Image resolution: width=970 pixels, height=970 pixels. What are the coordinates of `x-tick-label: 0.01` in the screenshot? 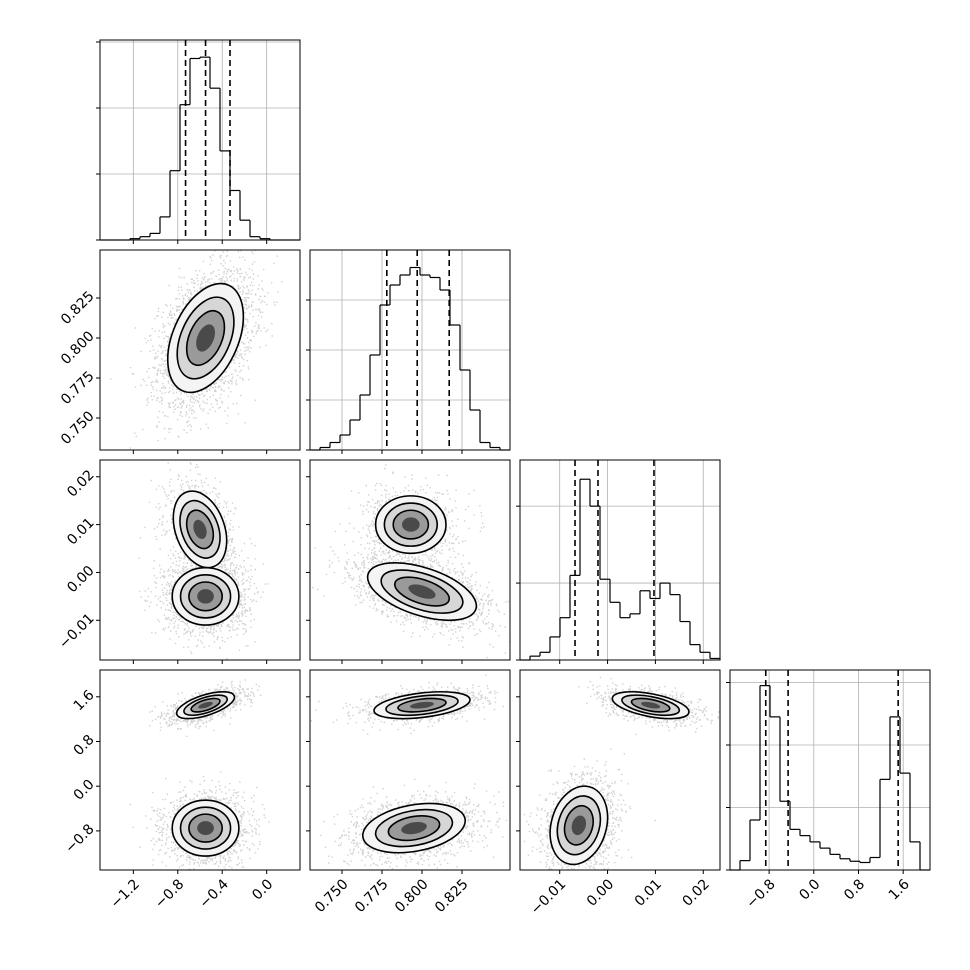 It's located at (648, 892).